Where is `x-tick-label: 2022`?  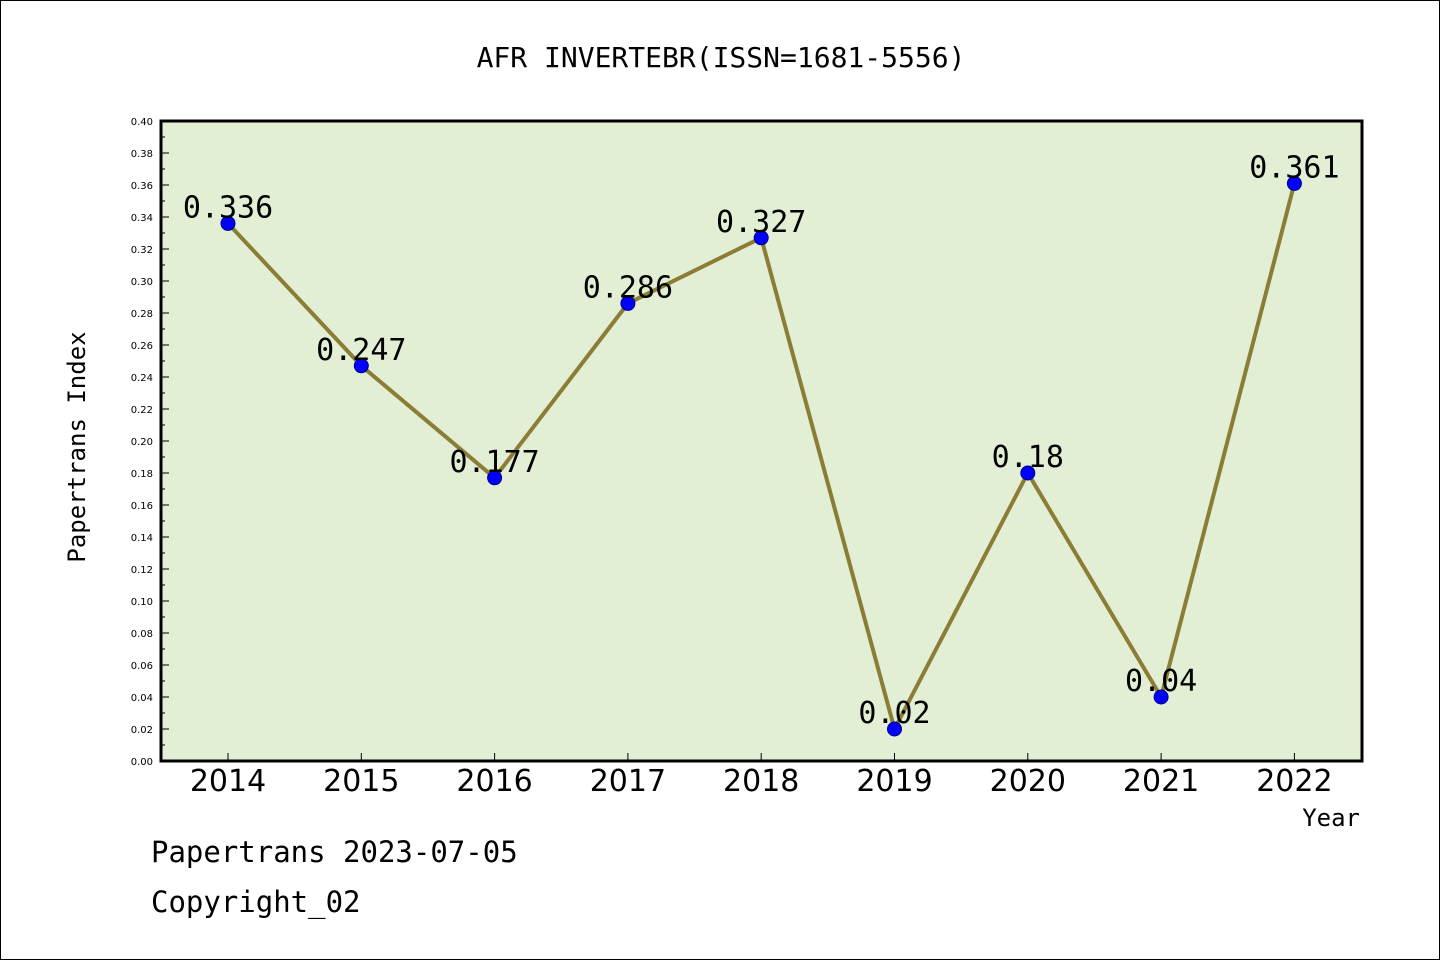
x-tick-label: 2022 is located at coordinates (1294, 781).